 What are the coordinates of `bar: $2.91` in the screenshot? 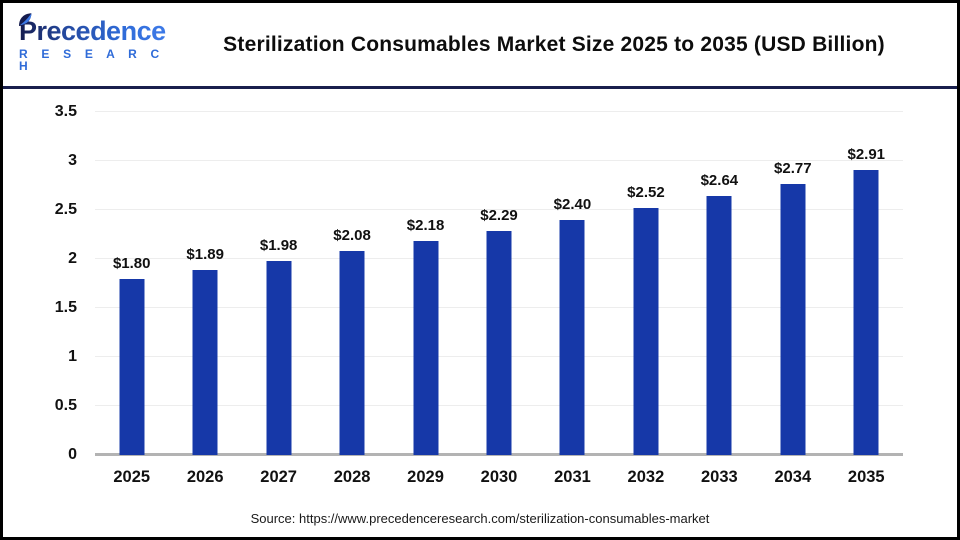 It's located at (866, 300).